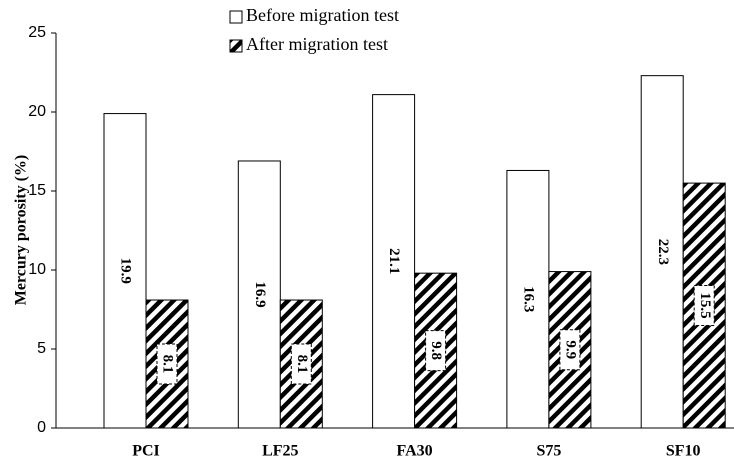 This screenshot has width=734, height=465. Describe the element at coordinates (37, 32) in the screenshot. I see `y-tick-label: 25` at that location.